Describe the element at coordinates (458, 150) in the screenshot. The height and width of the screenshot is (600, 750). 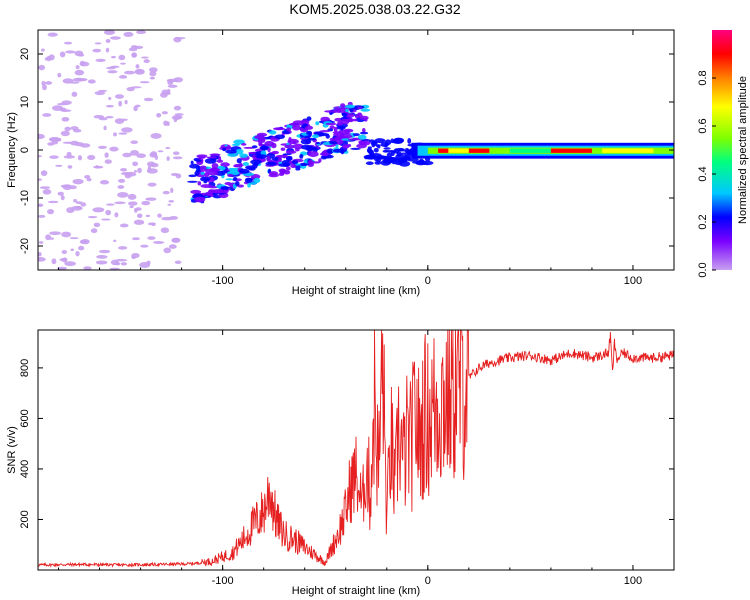
I see `band-hotspot` at that location.